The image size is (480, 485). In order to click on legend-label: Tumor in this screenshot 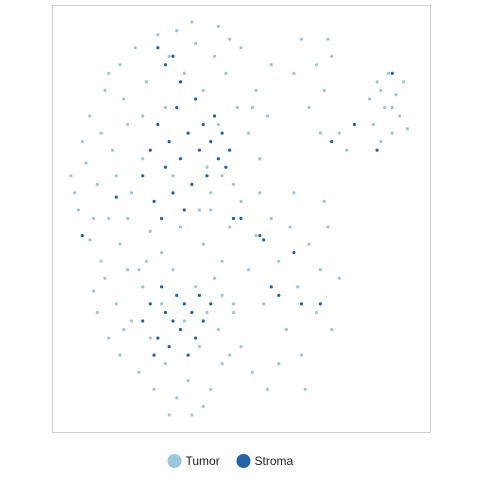, I will do `click(203, 461)`.